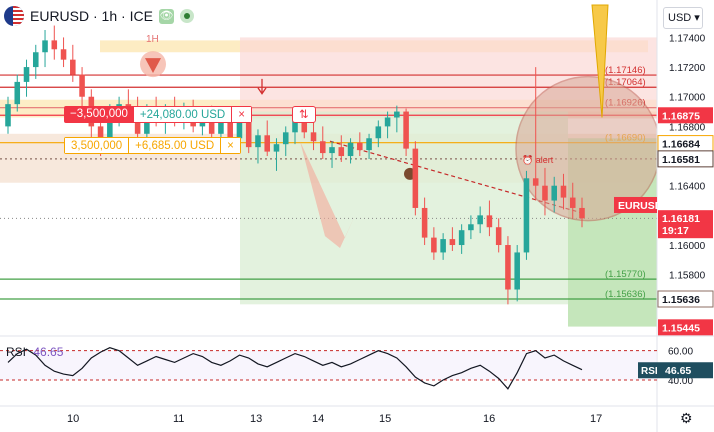 Image resolution: width=714 pixels, height=432 pixels. What do you see at coordinates (91, 16) in the screenshot?
I see `symbol-title: EURUSD · 1h · ICE` at bounding box center [91, 16].